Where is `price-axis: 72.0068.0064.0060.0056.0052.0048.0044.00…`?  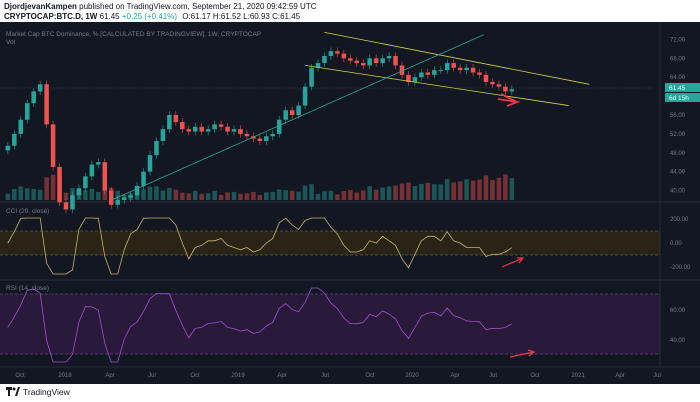
price-axis: 72.0068.0064.0060.0056.0052.0048.0044.00… is located at coordinates (678, 115).